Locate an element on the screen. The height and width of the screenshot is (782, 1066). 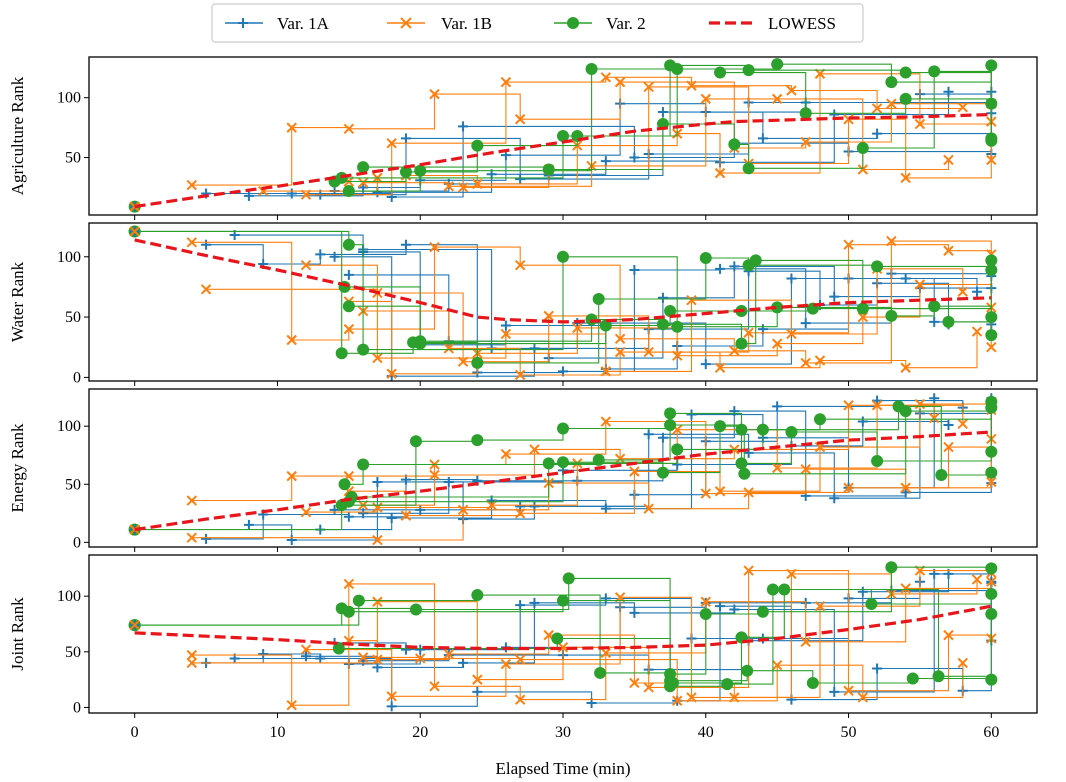
y-tick-label: 50 is located at coordinates (73, 317).